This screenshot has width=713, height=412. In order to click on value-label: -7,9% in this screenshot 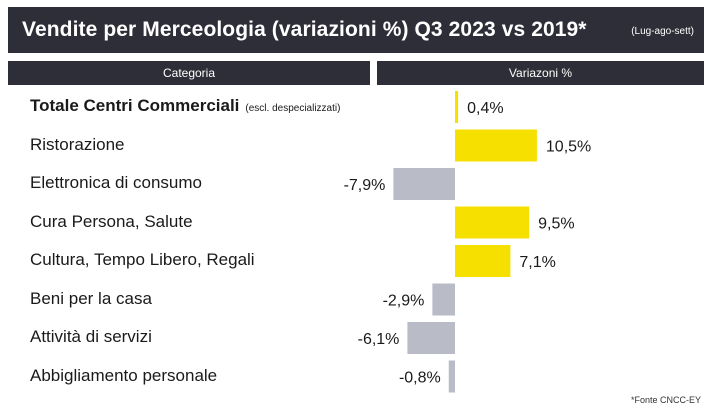, I will do `click(365, 185)`.